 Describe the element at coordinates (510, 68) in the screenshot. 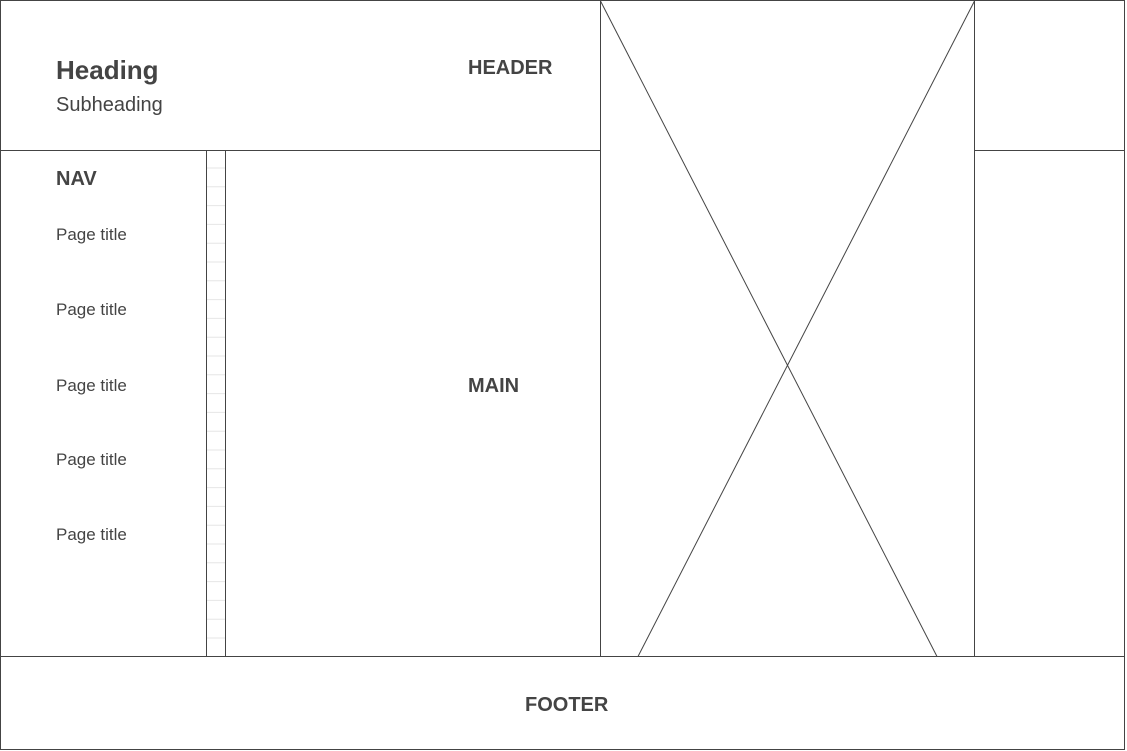

I see `header-region-label: HEADER` at that location.